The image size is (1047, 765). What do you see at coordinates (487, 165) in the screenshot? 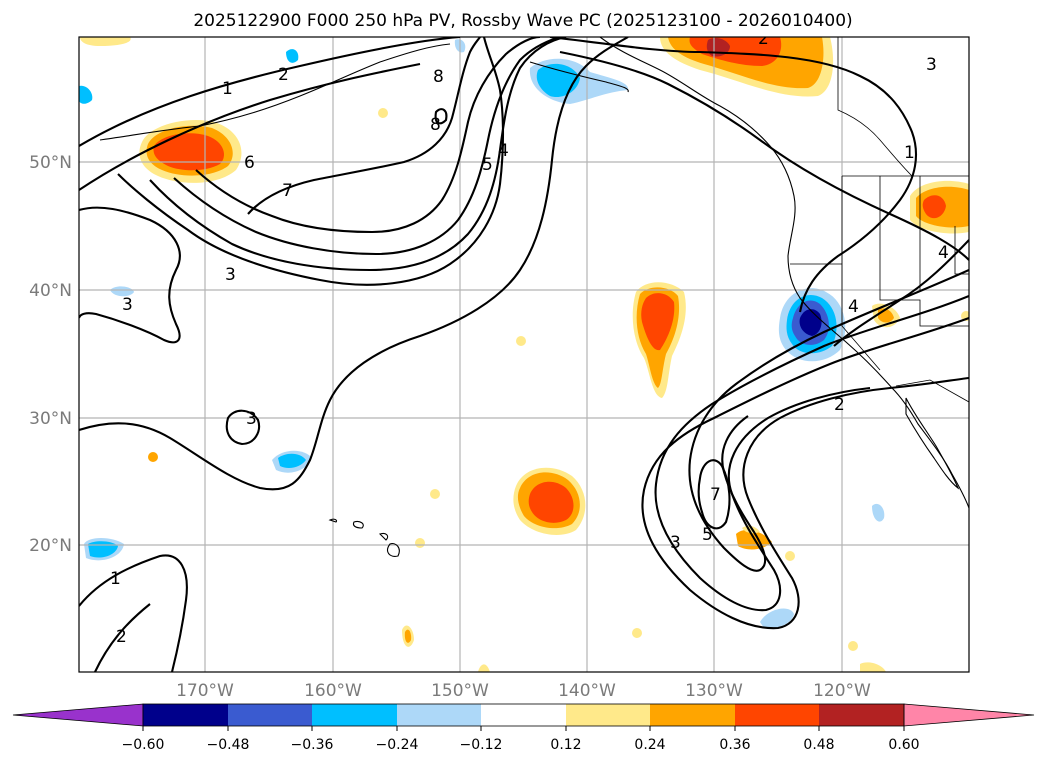
I see `contour-label-5: 5` at bounding box center [487, 165].